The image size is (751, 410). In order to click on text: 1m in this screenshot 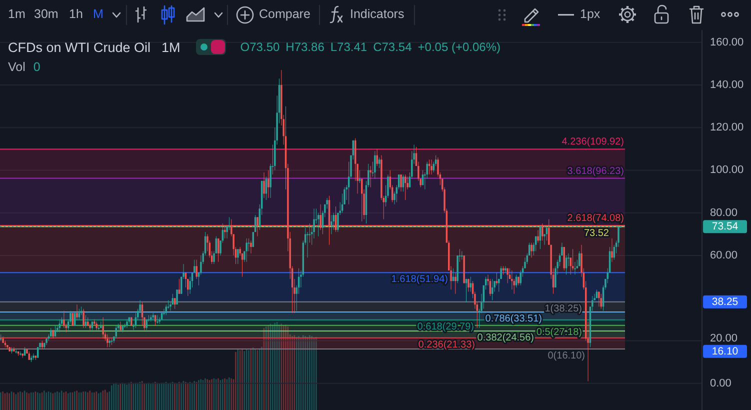, I will do `click(17, 14)`.